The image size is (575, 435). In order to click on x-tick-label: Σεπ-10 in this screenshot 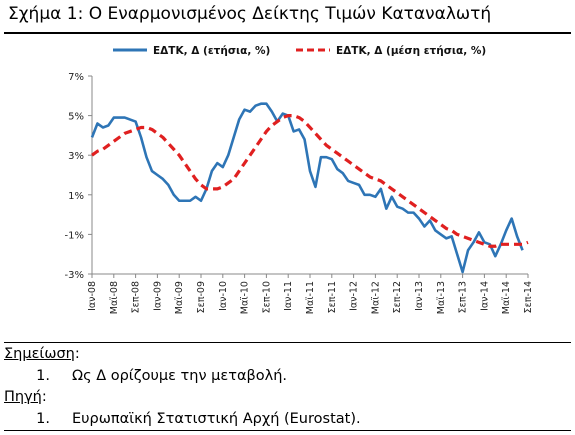, I will do `click(266, 297)`.